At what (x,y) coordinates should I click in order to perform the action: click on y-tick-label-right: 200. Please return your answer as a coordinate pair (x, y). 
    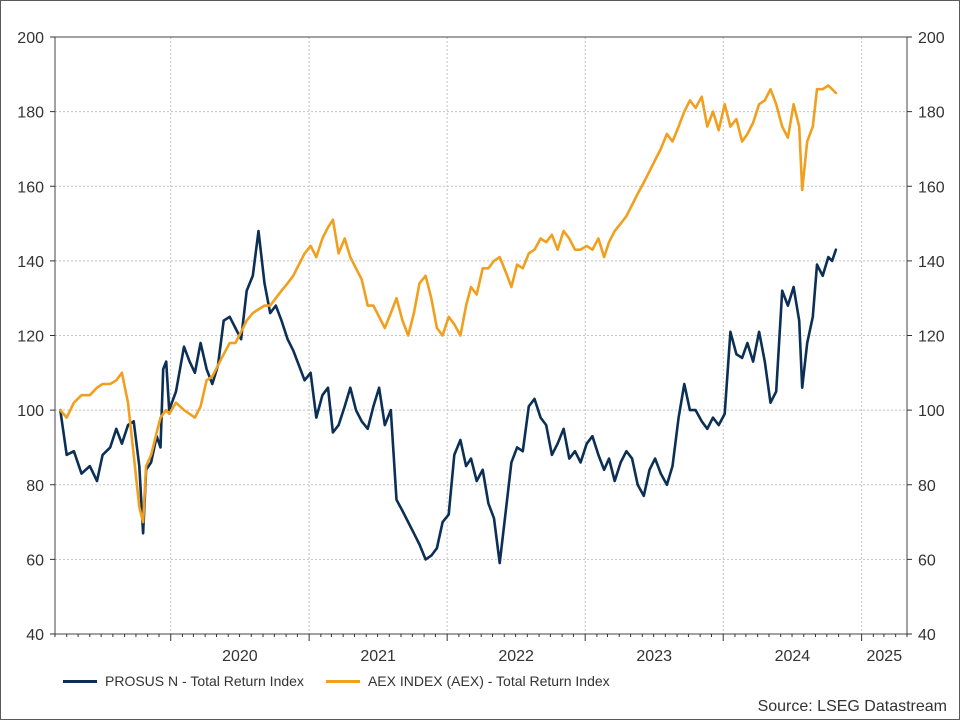
    Looking at the image, I should click on (931, 38).